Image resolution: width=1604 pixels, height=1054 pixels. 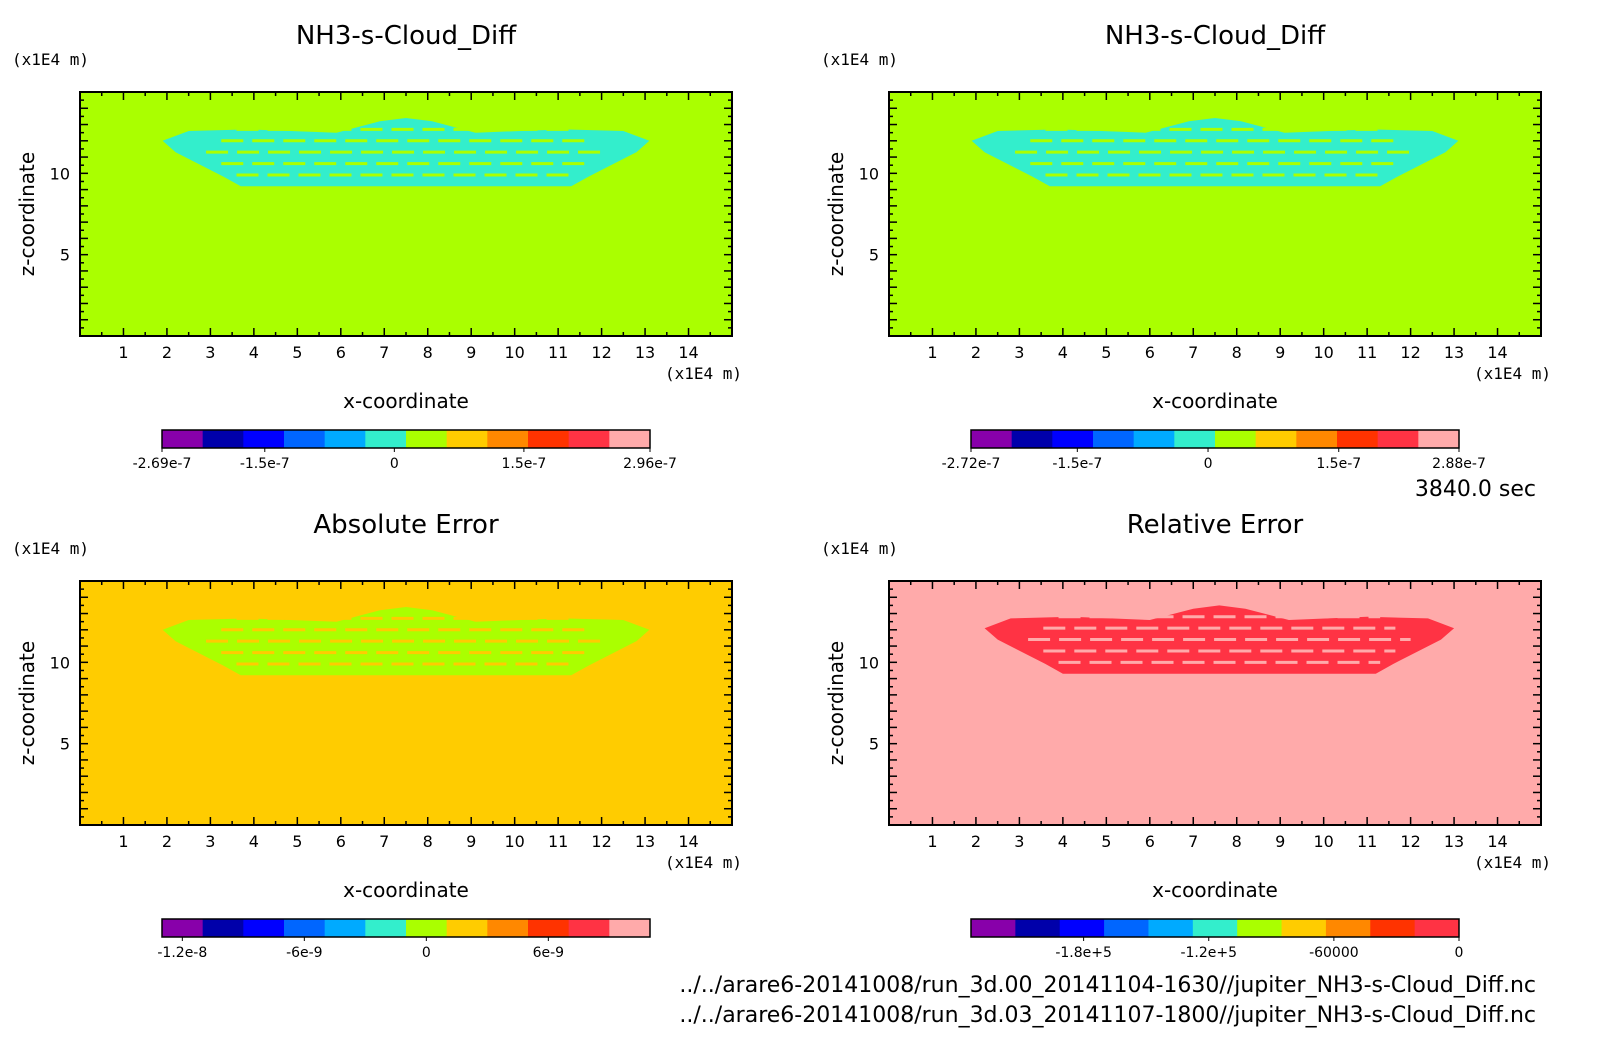 I want to click on colorbar-label: -2.72e-7, so click(x=971, y=464).